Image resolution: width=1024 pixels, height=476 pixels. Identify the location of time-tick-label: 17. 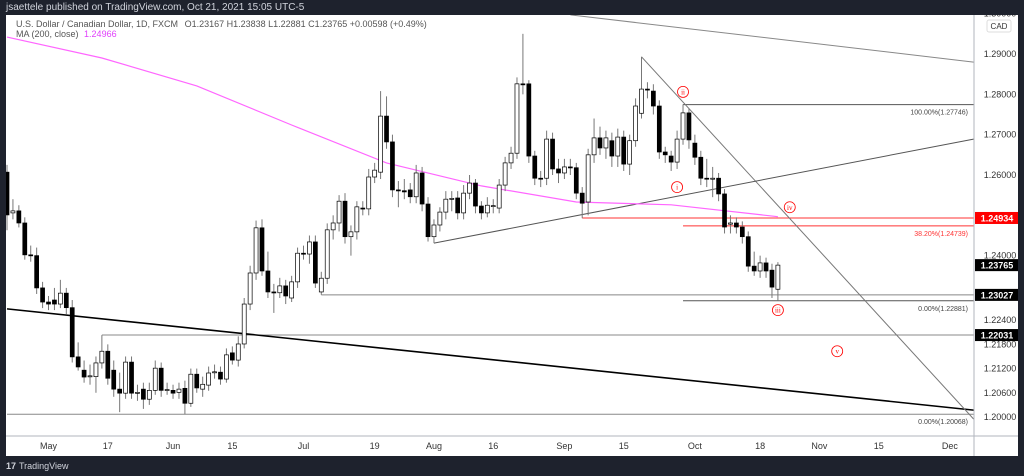
(108, 446).